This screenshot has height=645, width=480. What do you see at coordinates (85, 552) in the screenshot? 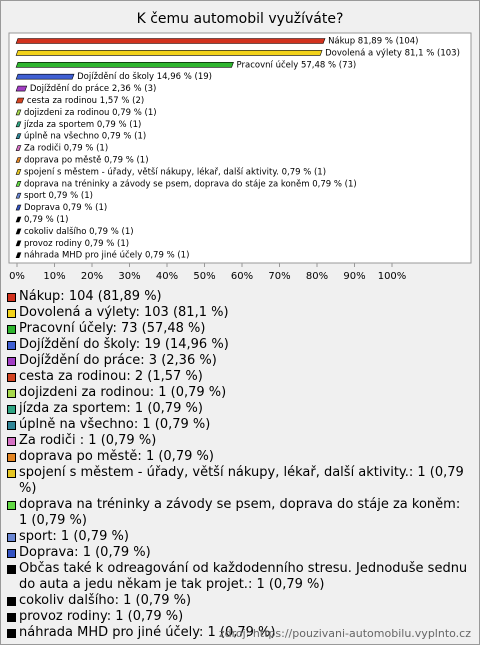
I see `legend-label: Doprava: 1 (0,79 %)` at bounding box center [85, 552].